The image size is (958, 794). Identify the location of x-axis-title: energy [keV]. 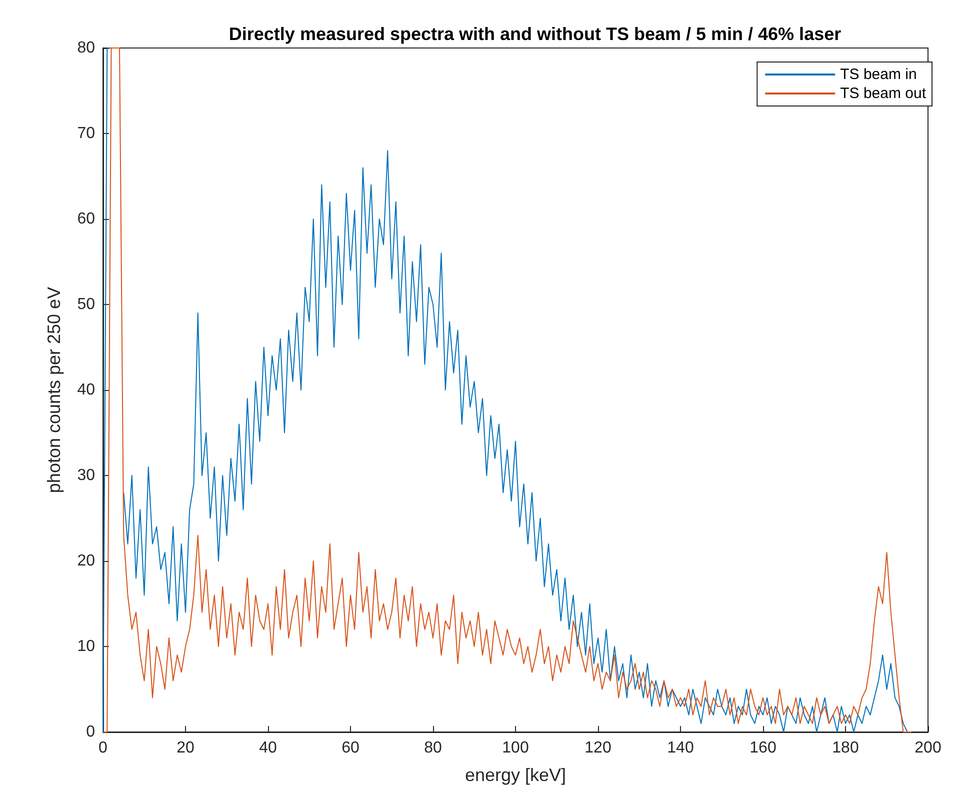
(515, 775).